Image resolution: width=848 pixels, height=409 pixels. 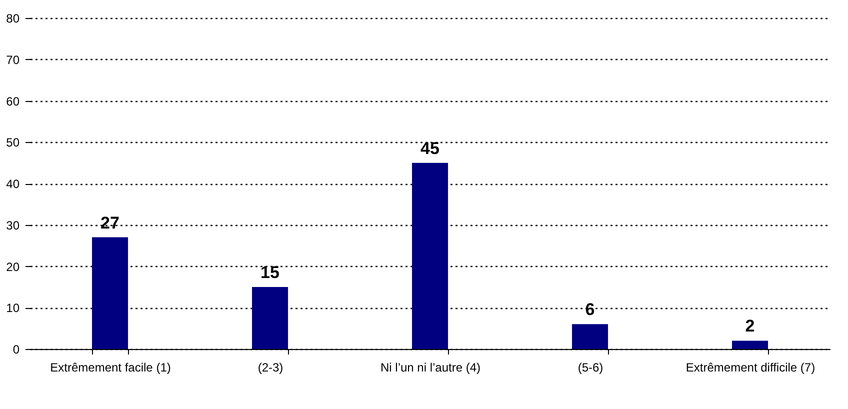 What do you see at coordinates (13, 59) in the screenshot?
I see `y-tick-label: 70` at bounding box center [13, 59].